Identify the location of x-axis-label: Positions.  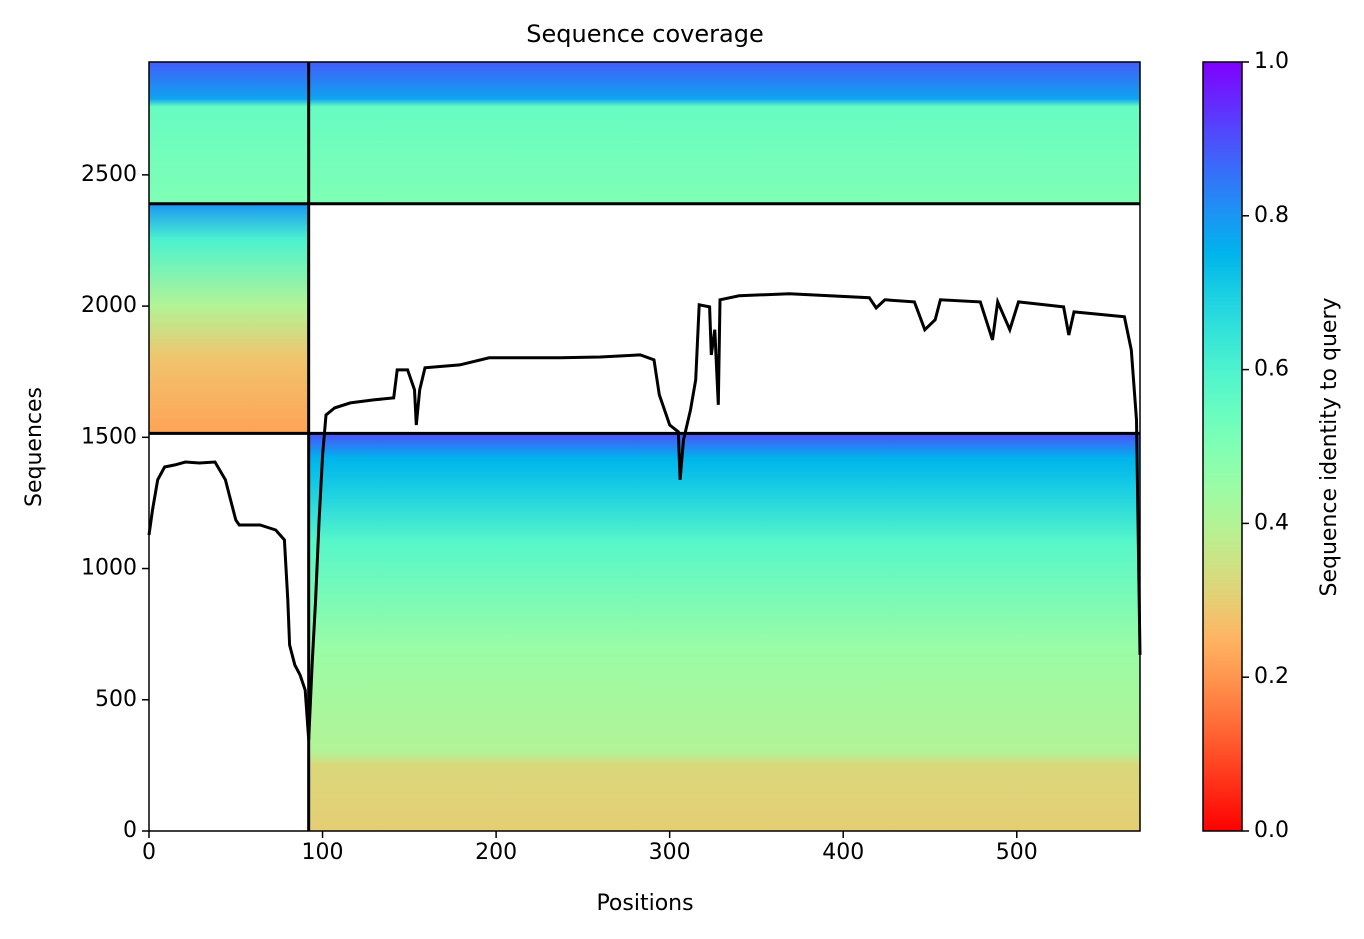
(644, 903).